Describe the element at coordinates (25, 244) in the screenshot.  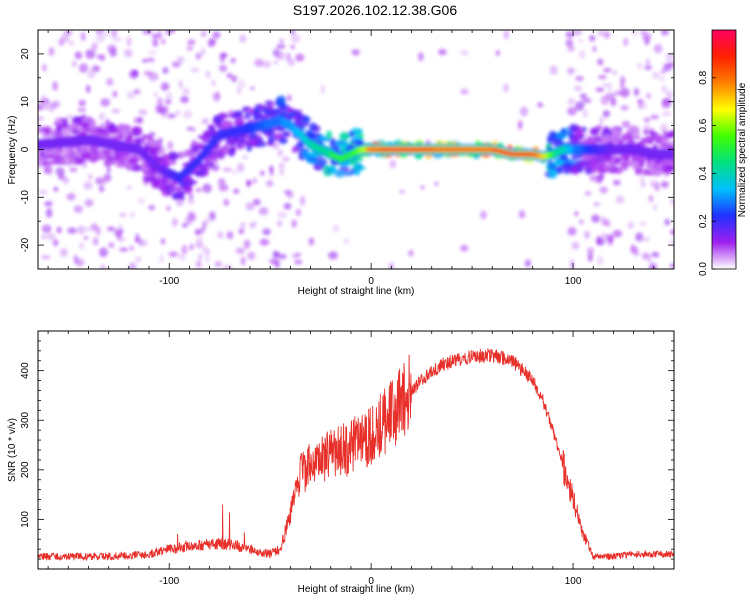
I see `y-tick-label: -20` at that location.